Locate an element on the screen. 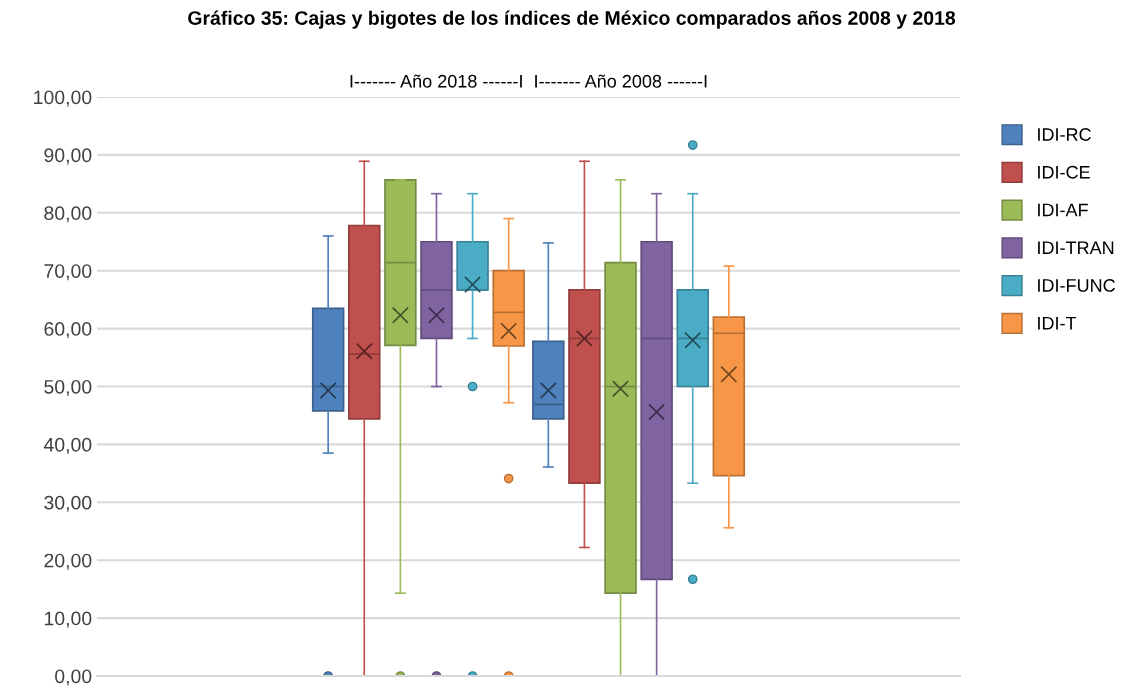 This screenshot has width=1143, height=697. y-tick-label: 0,00 is located at coordinates (73, 677).